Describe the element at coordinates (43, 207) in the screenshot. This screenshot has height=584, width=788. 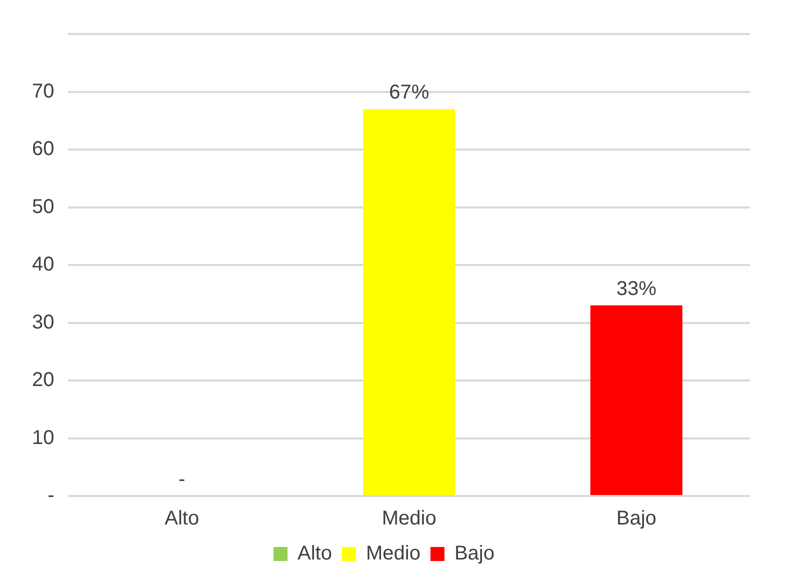
I see `y-tick-label: 50` at that location.